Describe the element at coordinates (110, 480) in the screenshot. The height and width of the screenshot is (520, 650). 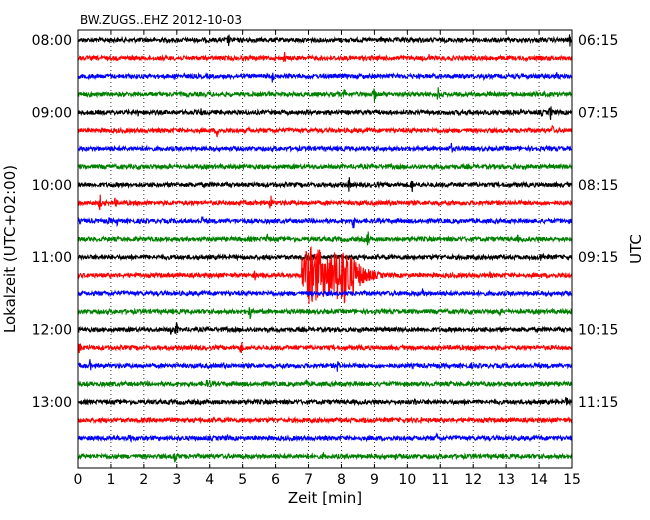
I see `x-tick-label: 1` at that location.